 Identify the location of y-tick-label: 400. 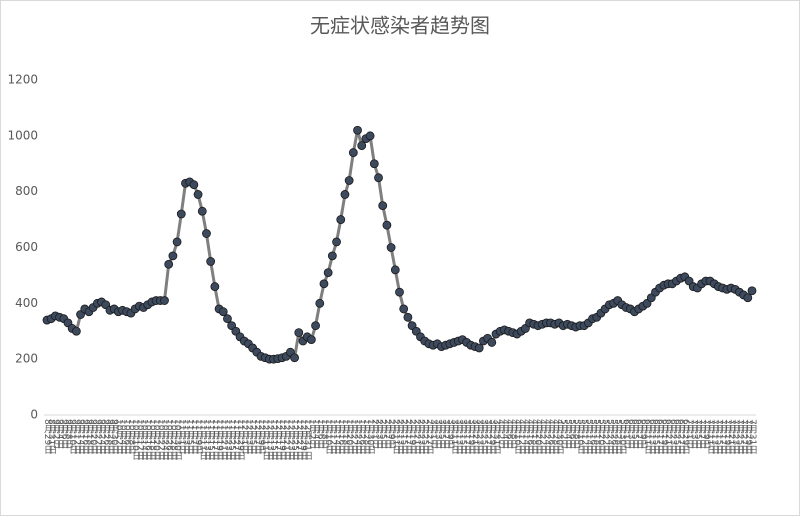
(26, 303).